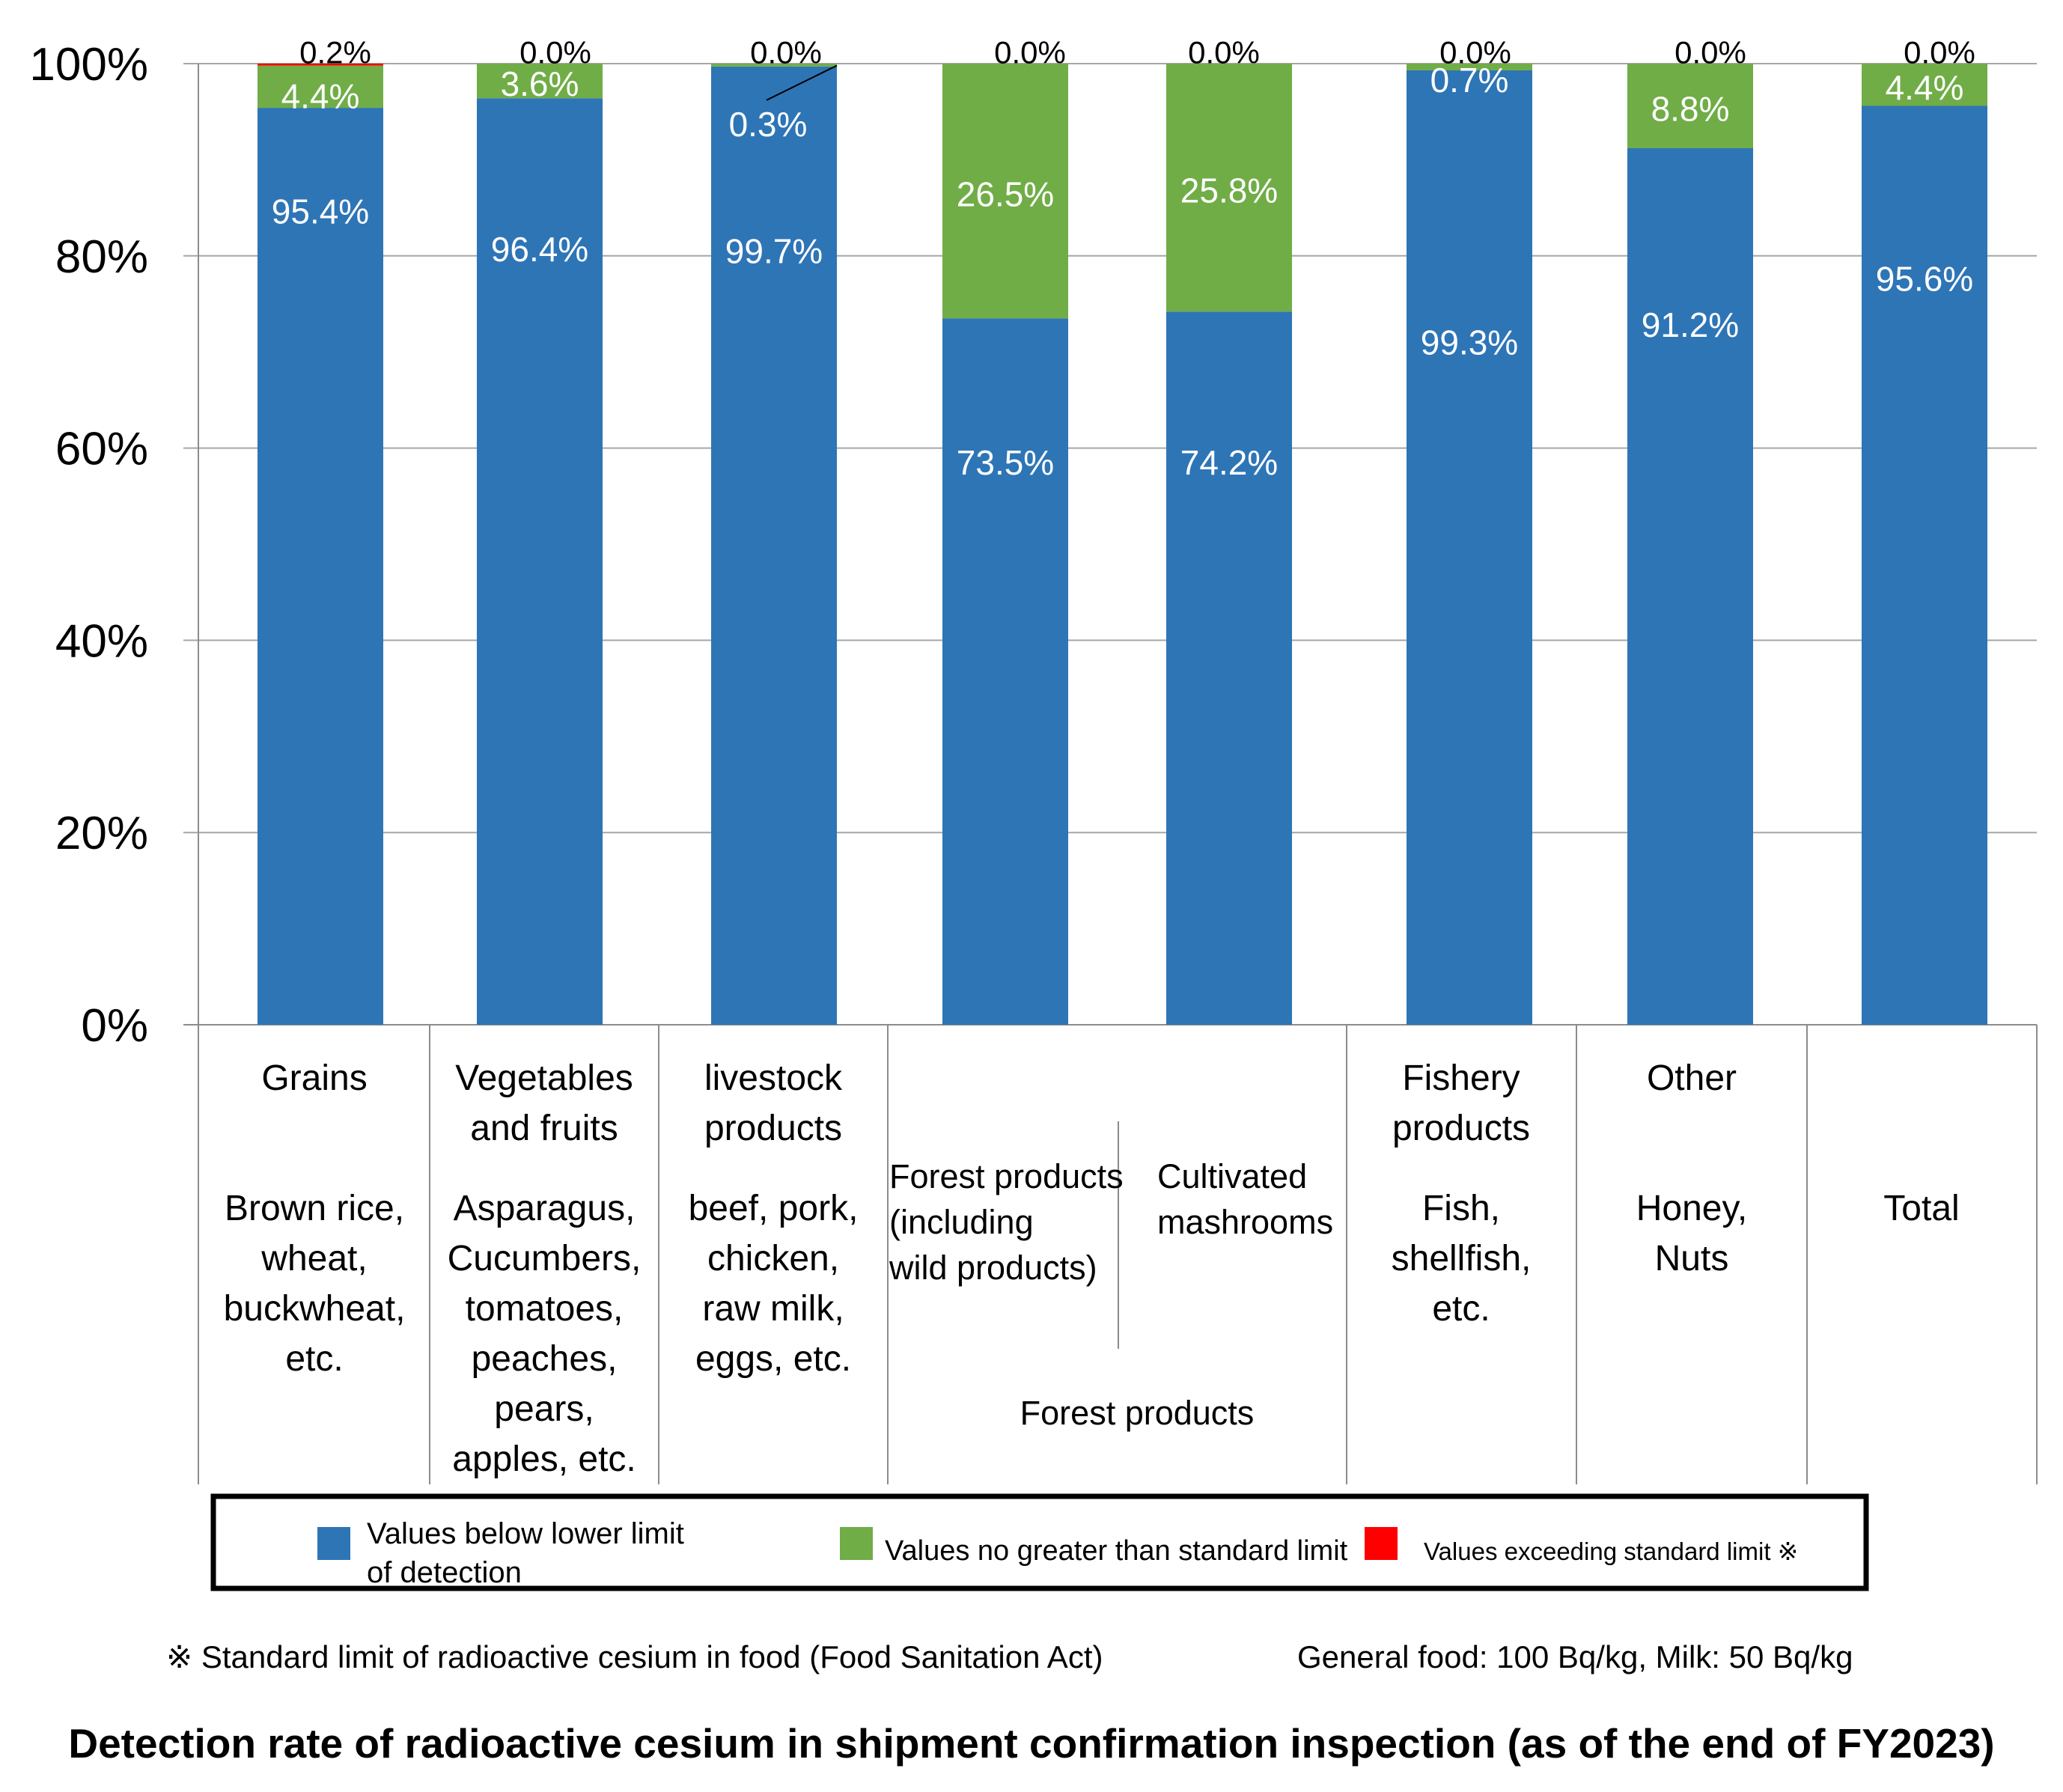  I want to click on category-name: Other, so click(1692, 1078).